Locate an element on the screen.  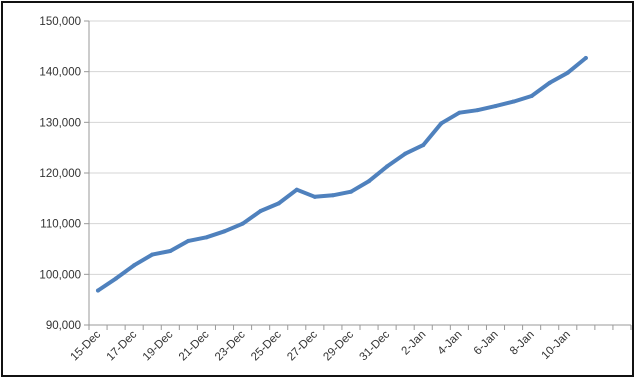
x-tick-label: 8-Jan is located at coordinates (522, 343).